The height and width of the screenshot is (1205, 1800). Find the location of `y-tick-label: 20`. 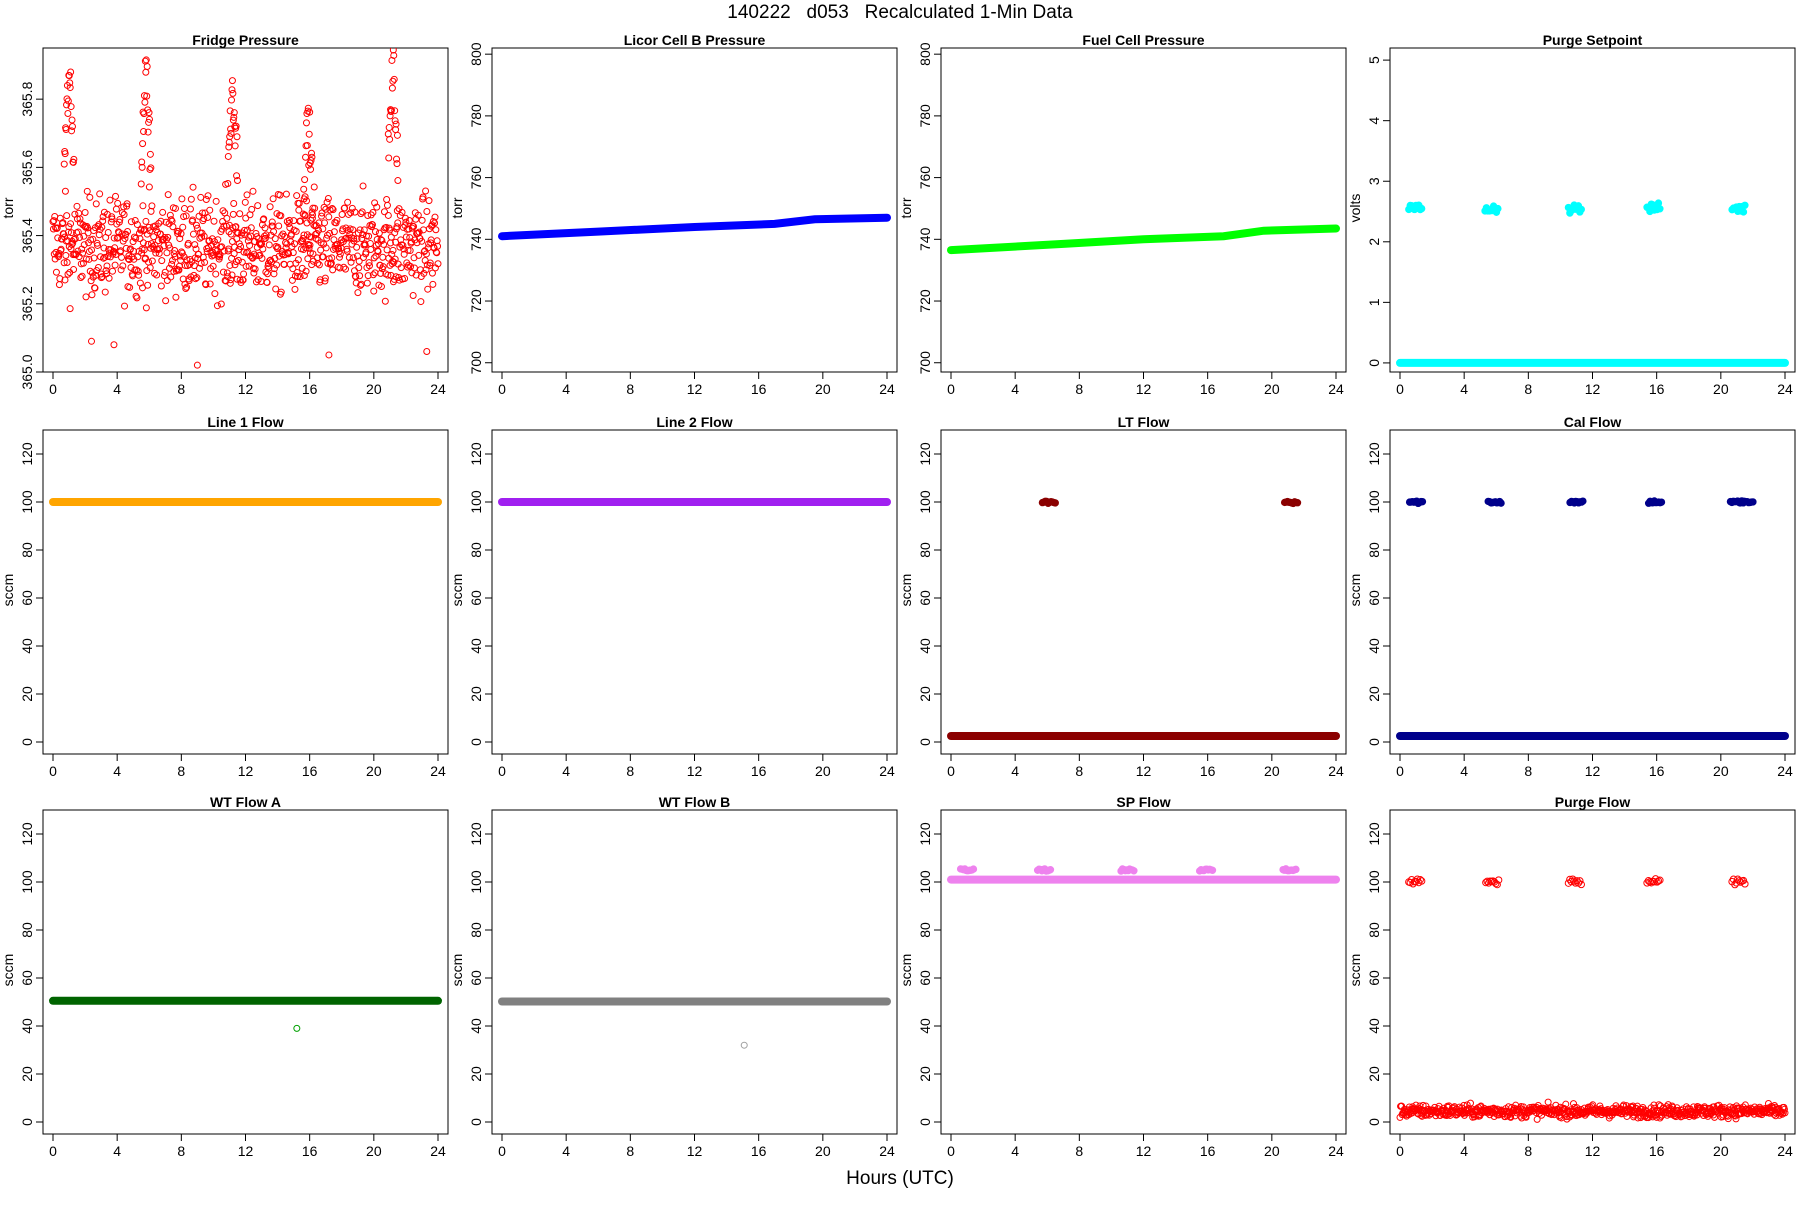

y-tick-label: 20 is located at coordinates (925, 1074).